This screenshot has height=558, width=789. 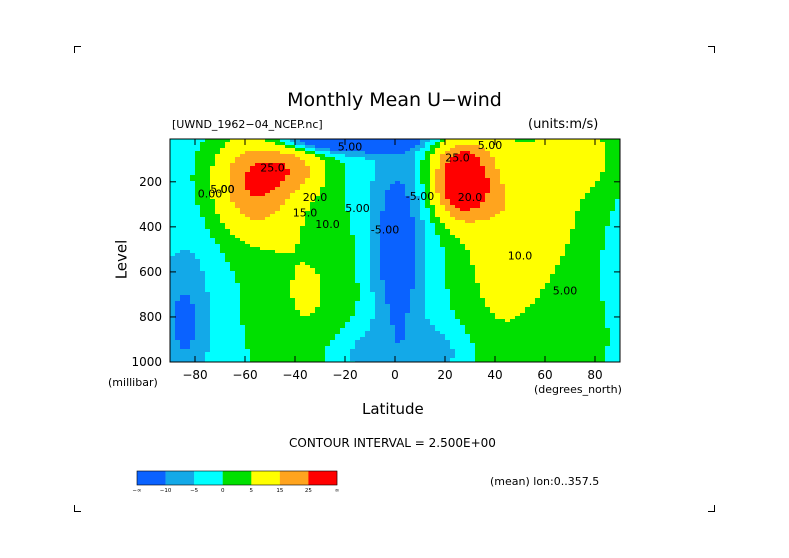 I want to click on corner-mark-top-right, so click(x=711, y=49).